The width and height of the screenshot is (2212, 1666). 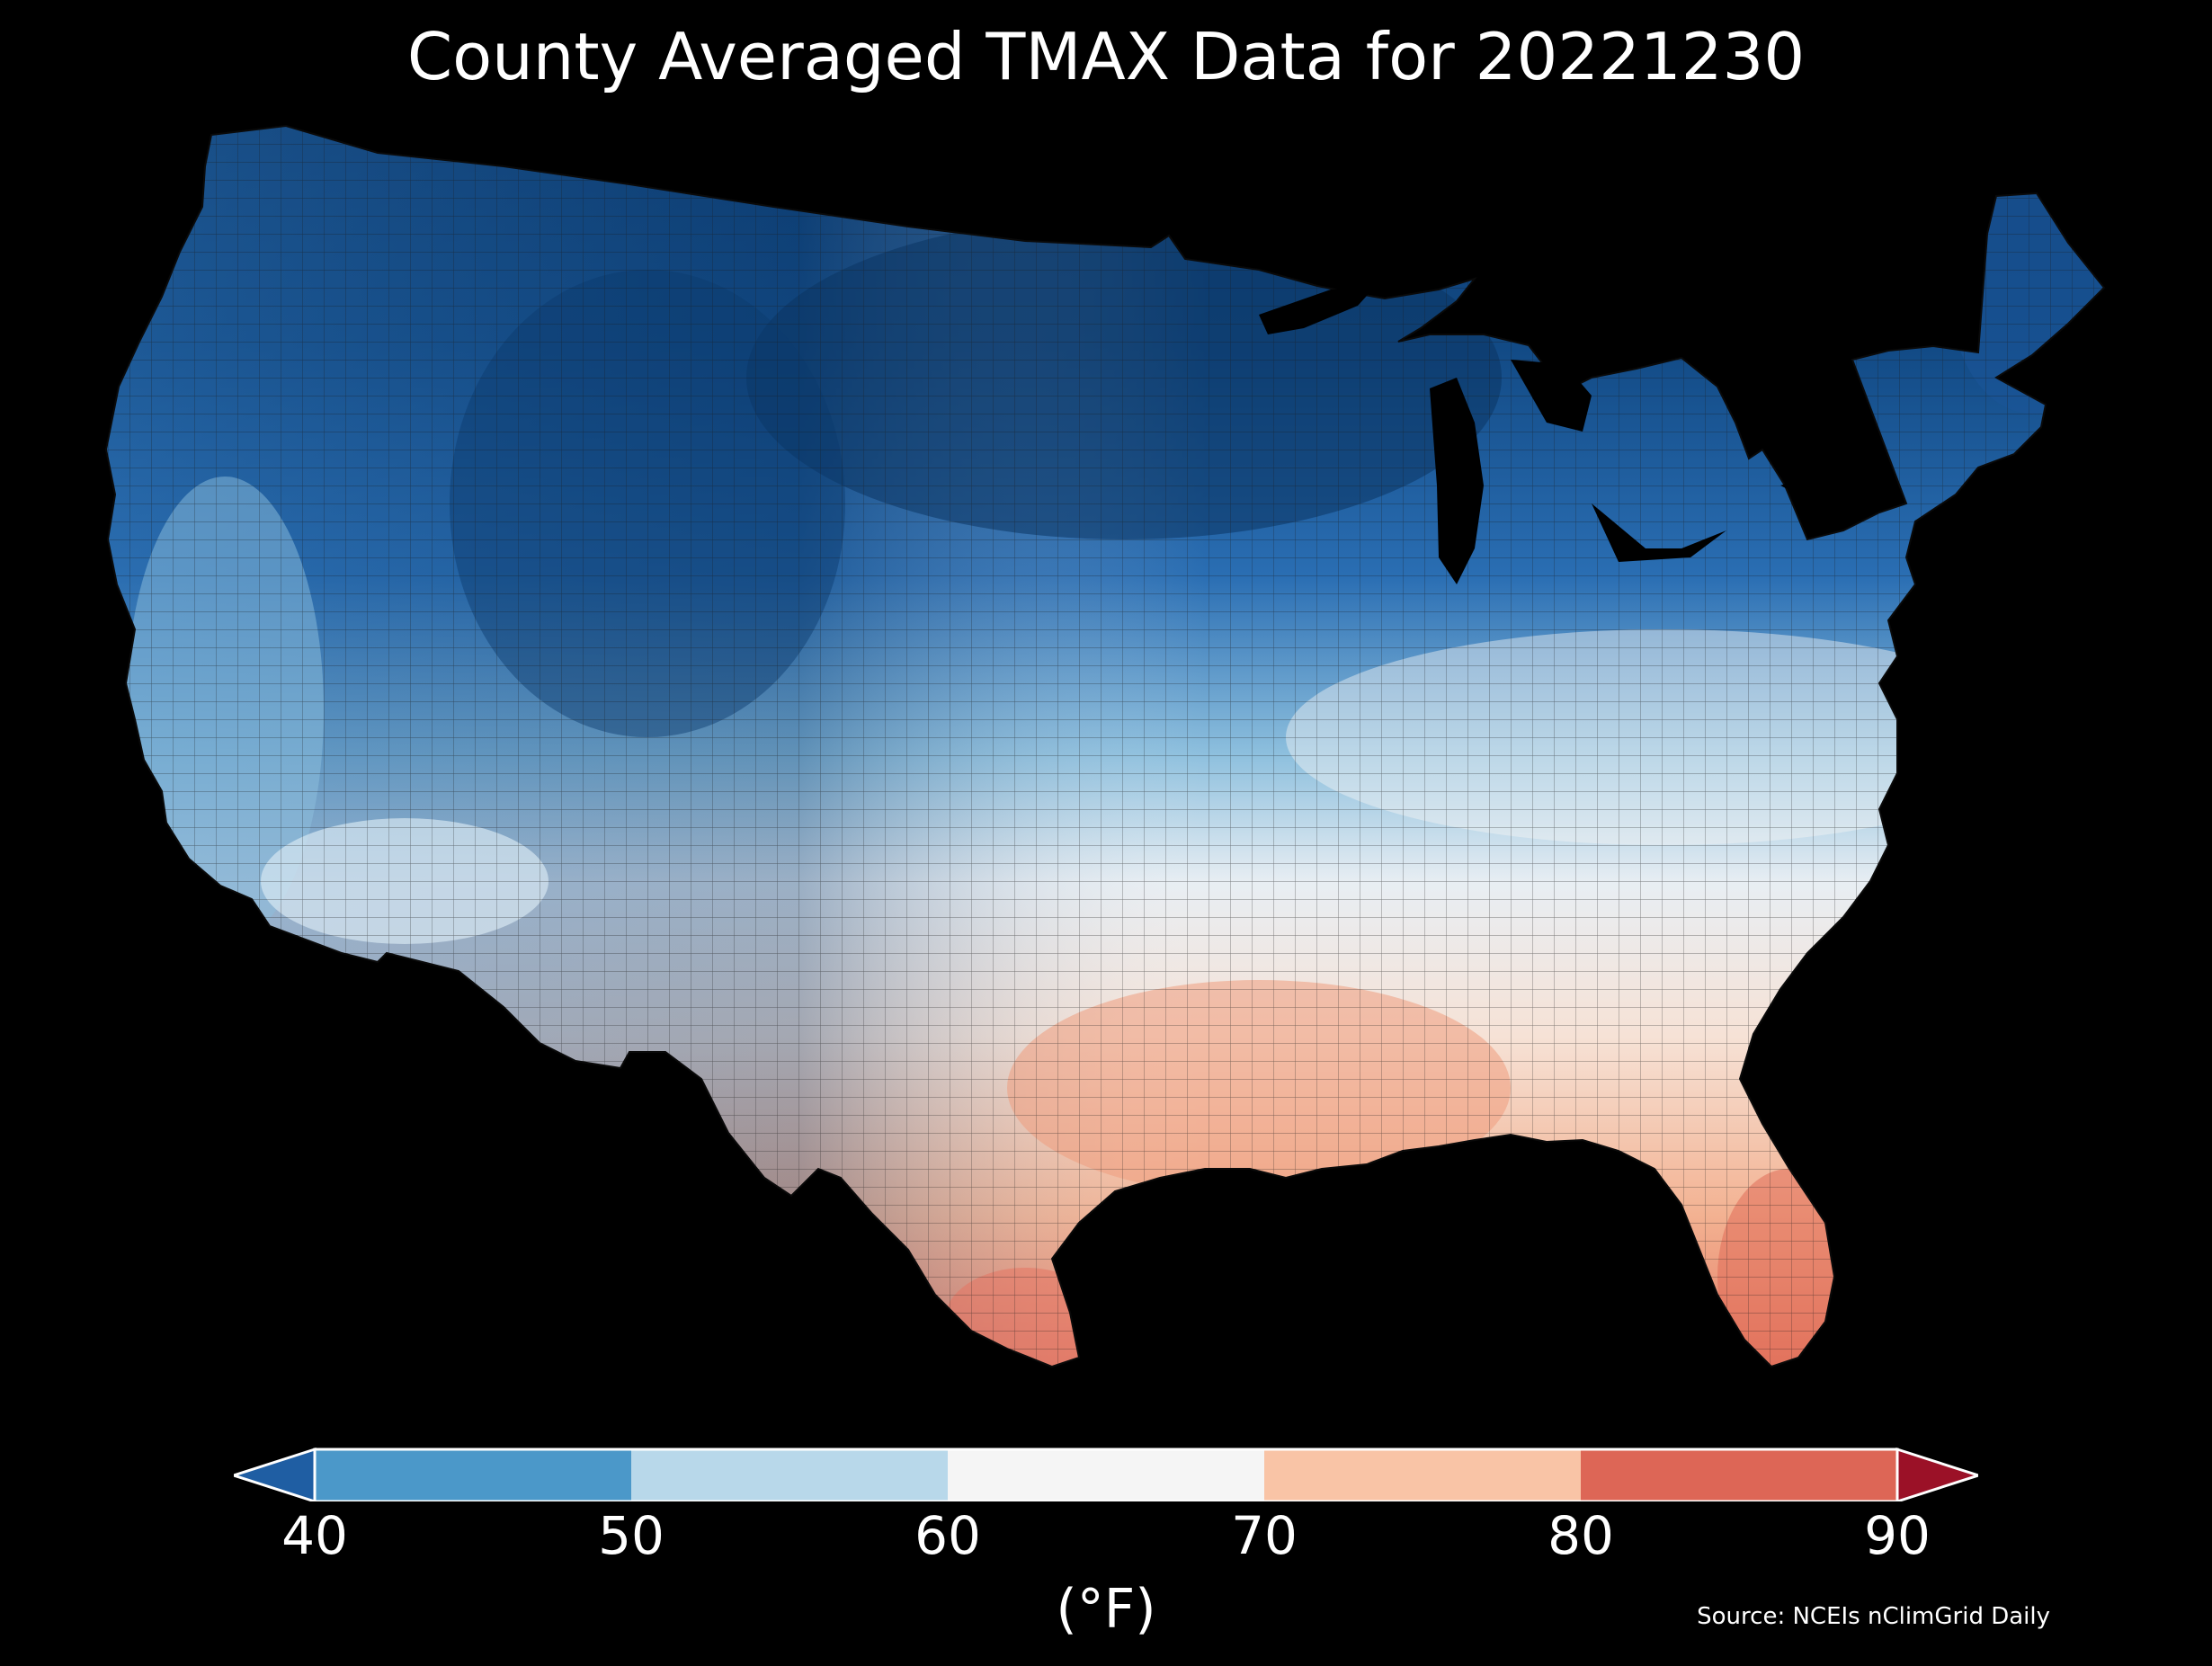 What do you see at coordinates (1581, 1535) in the screenshot?
I see `colorbar-tick-80: 80` at bounding box center [1581, 1535].